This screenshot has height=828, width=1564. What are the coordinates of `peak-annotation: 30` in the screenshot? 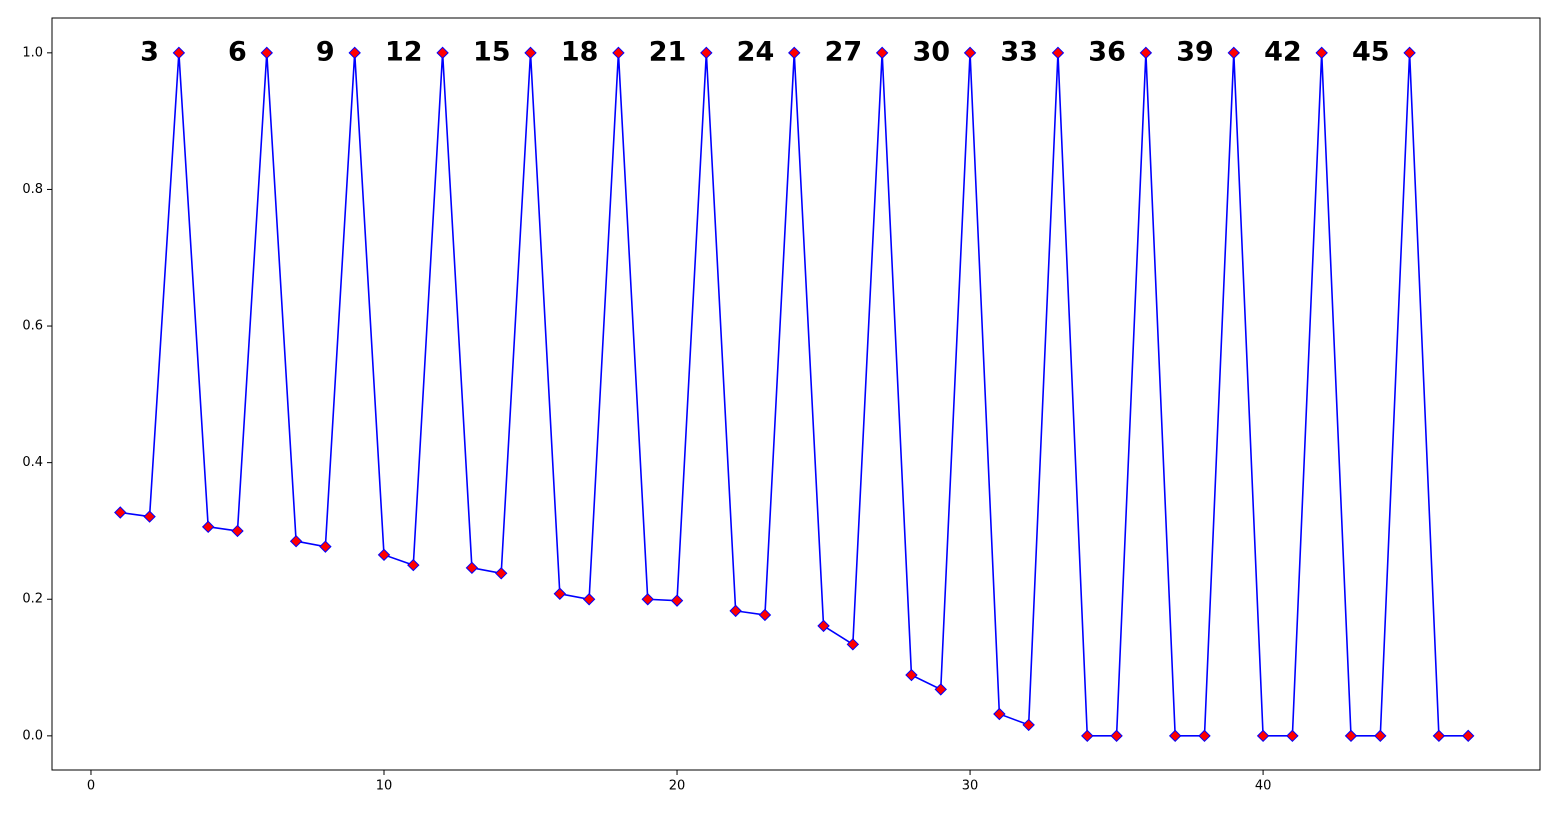 It's located at (931, 51).